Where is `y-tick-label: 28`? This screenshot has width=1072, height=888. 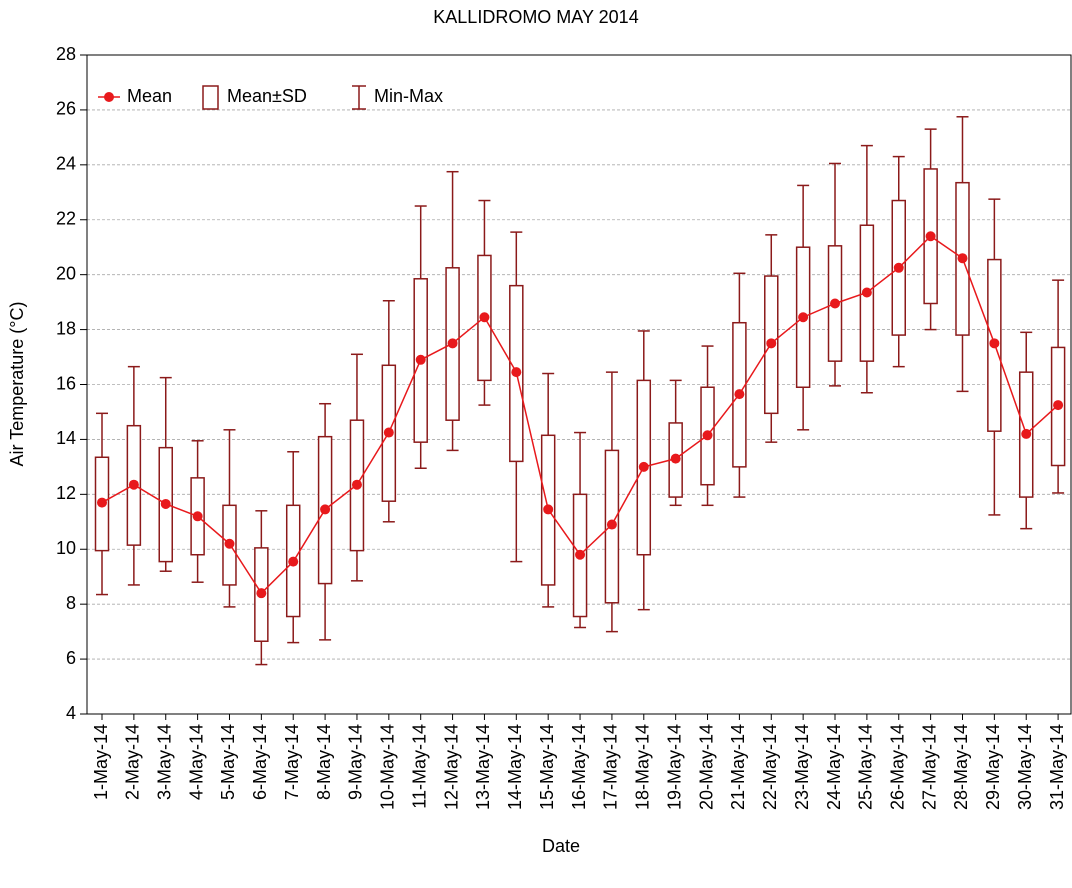 y-tick-label: 28 is located at coordinates (66, 54).